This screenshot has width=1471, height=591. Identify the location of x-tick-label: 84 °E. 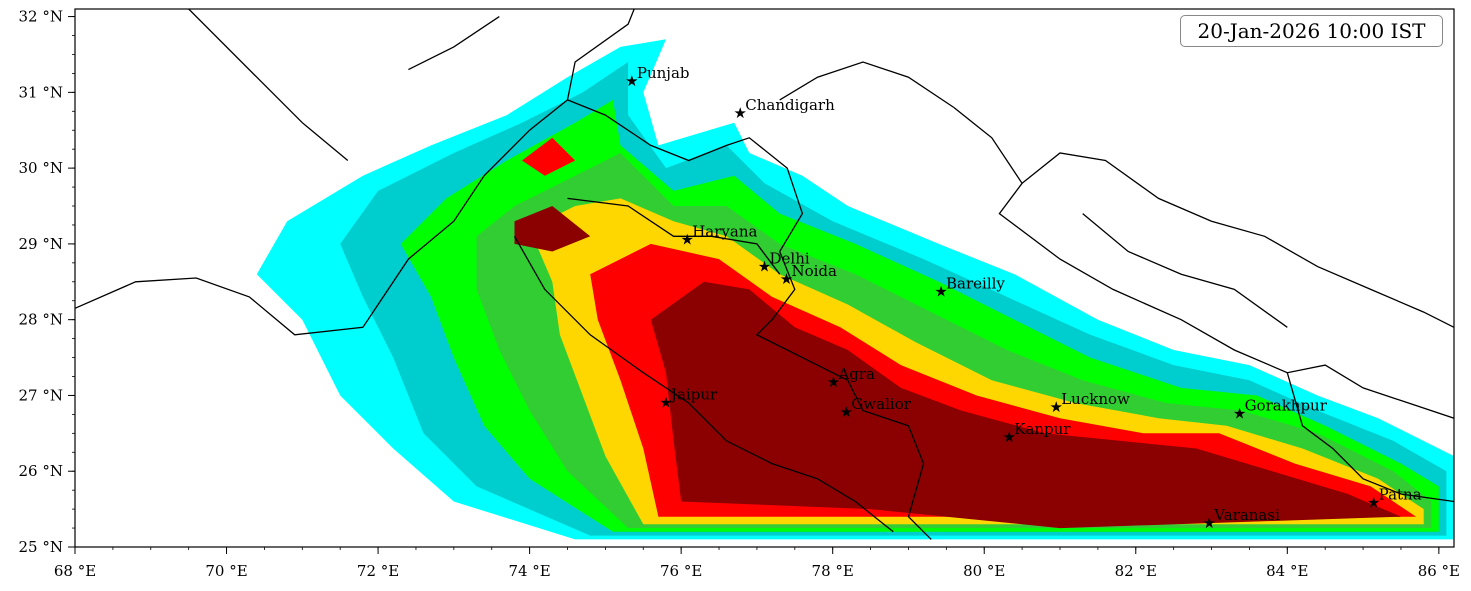
(1287, 571).